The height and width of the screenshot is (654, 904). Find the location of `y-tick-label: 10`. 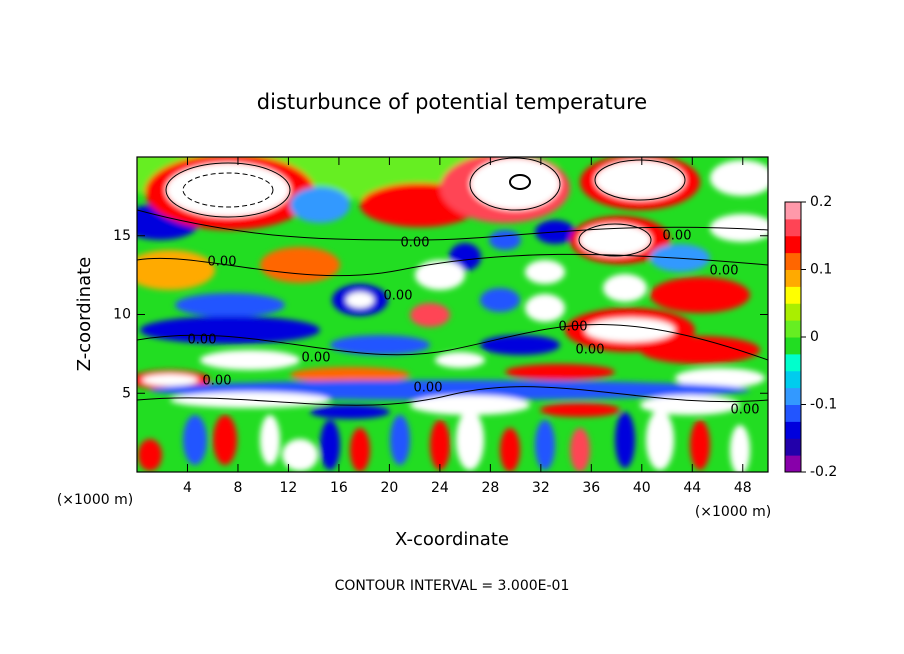

y-tick-label: 10 is located at coordinates (122, 315).